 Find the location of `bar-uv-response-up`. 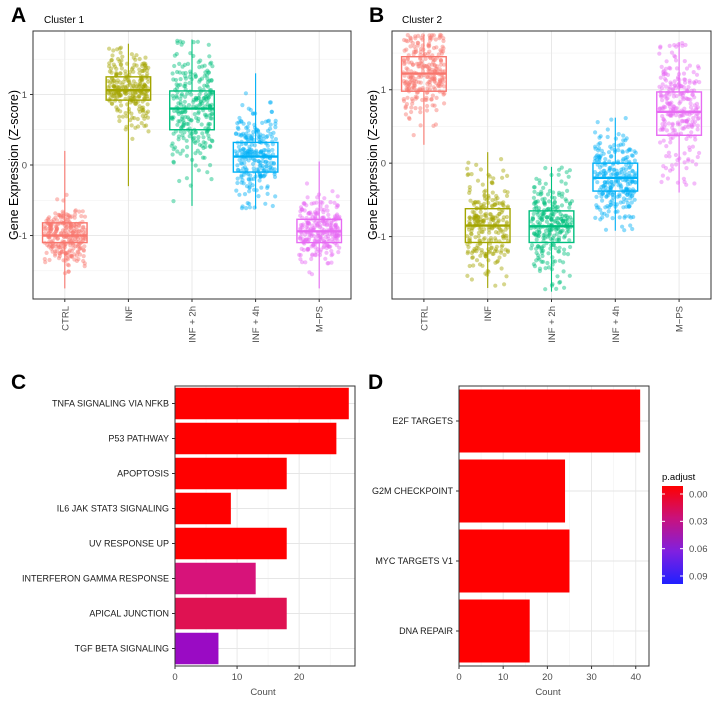

bar-uv-response-up is located at coordinates (231, 543).